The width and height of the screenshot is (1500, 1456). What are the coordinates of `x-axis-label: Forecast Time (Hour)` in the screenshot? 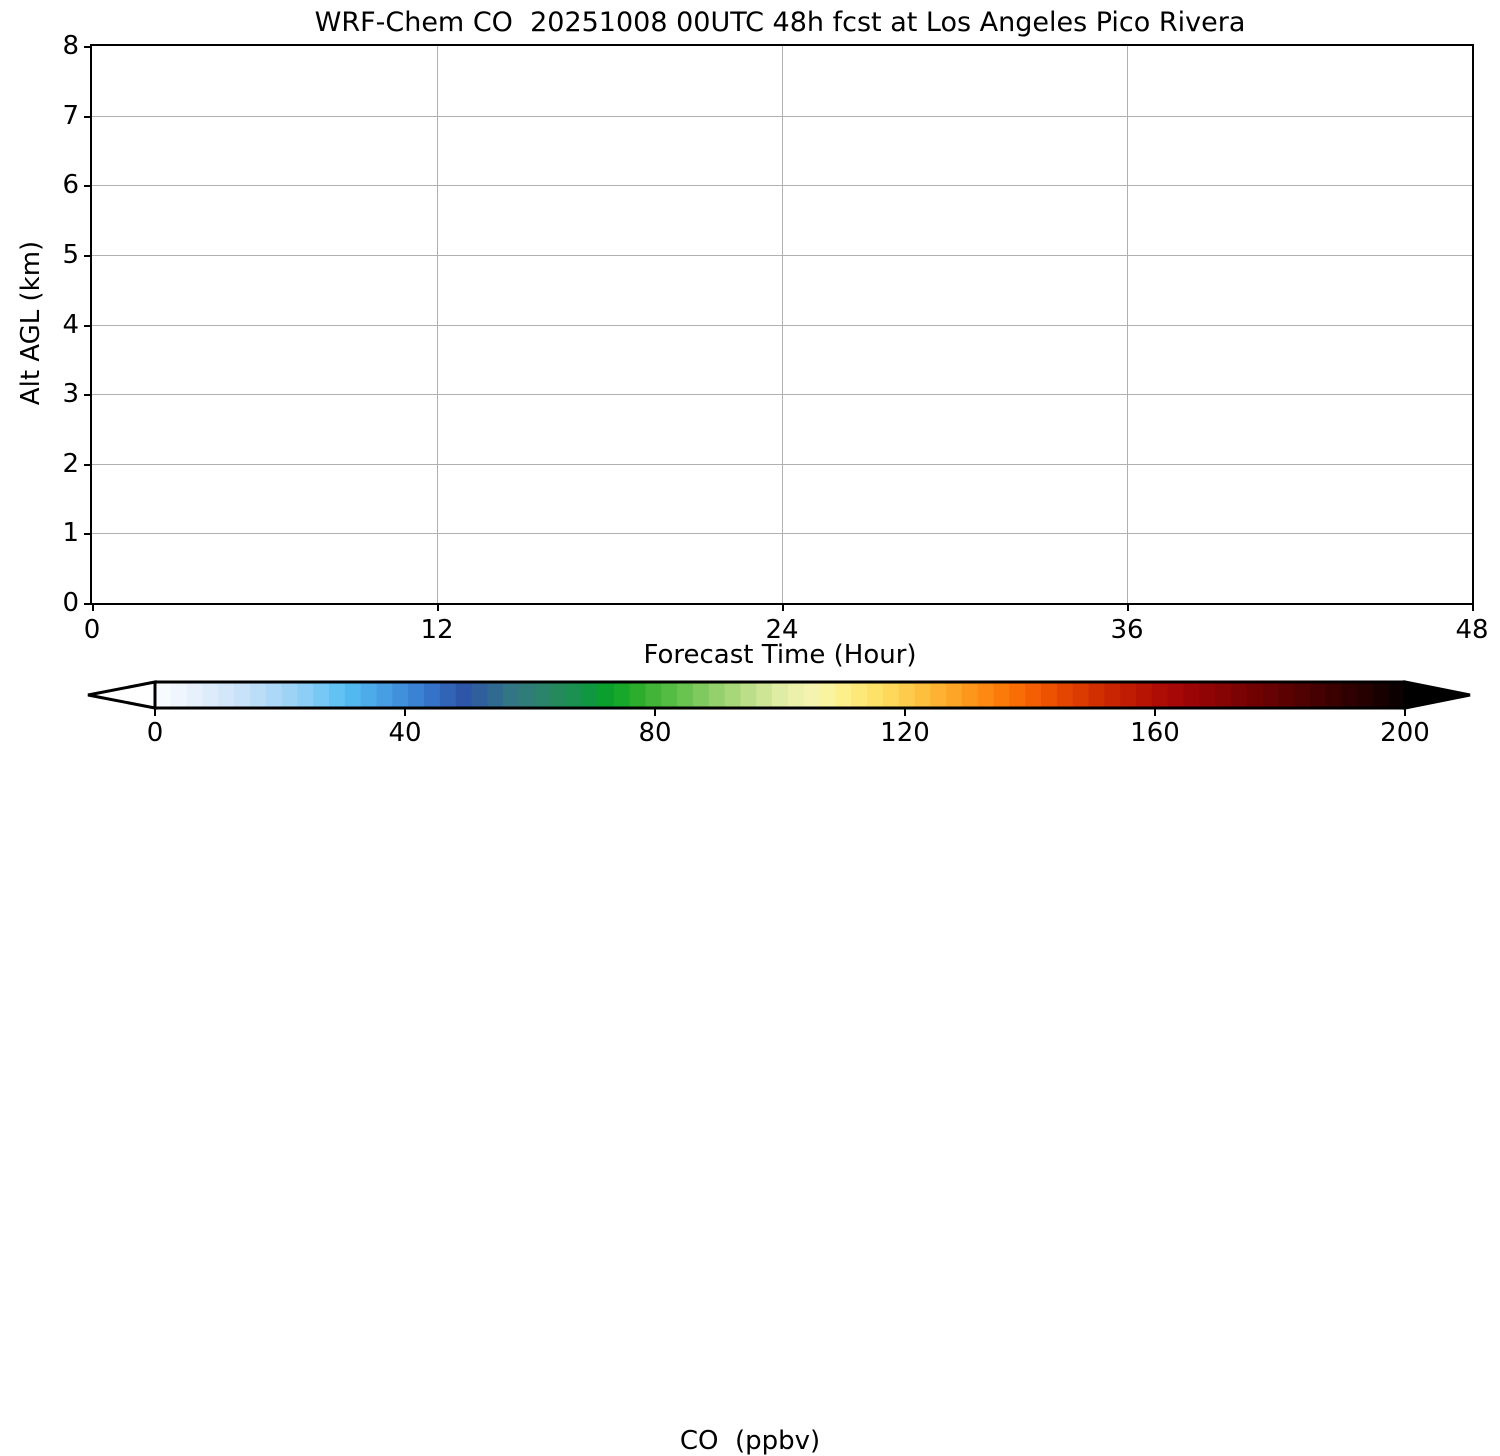 It's located at (780, 655).